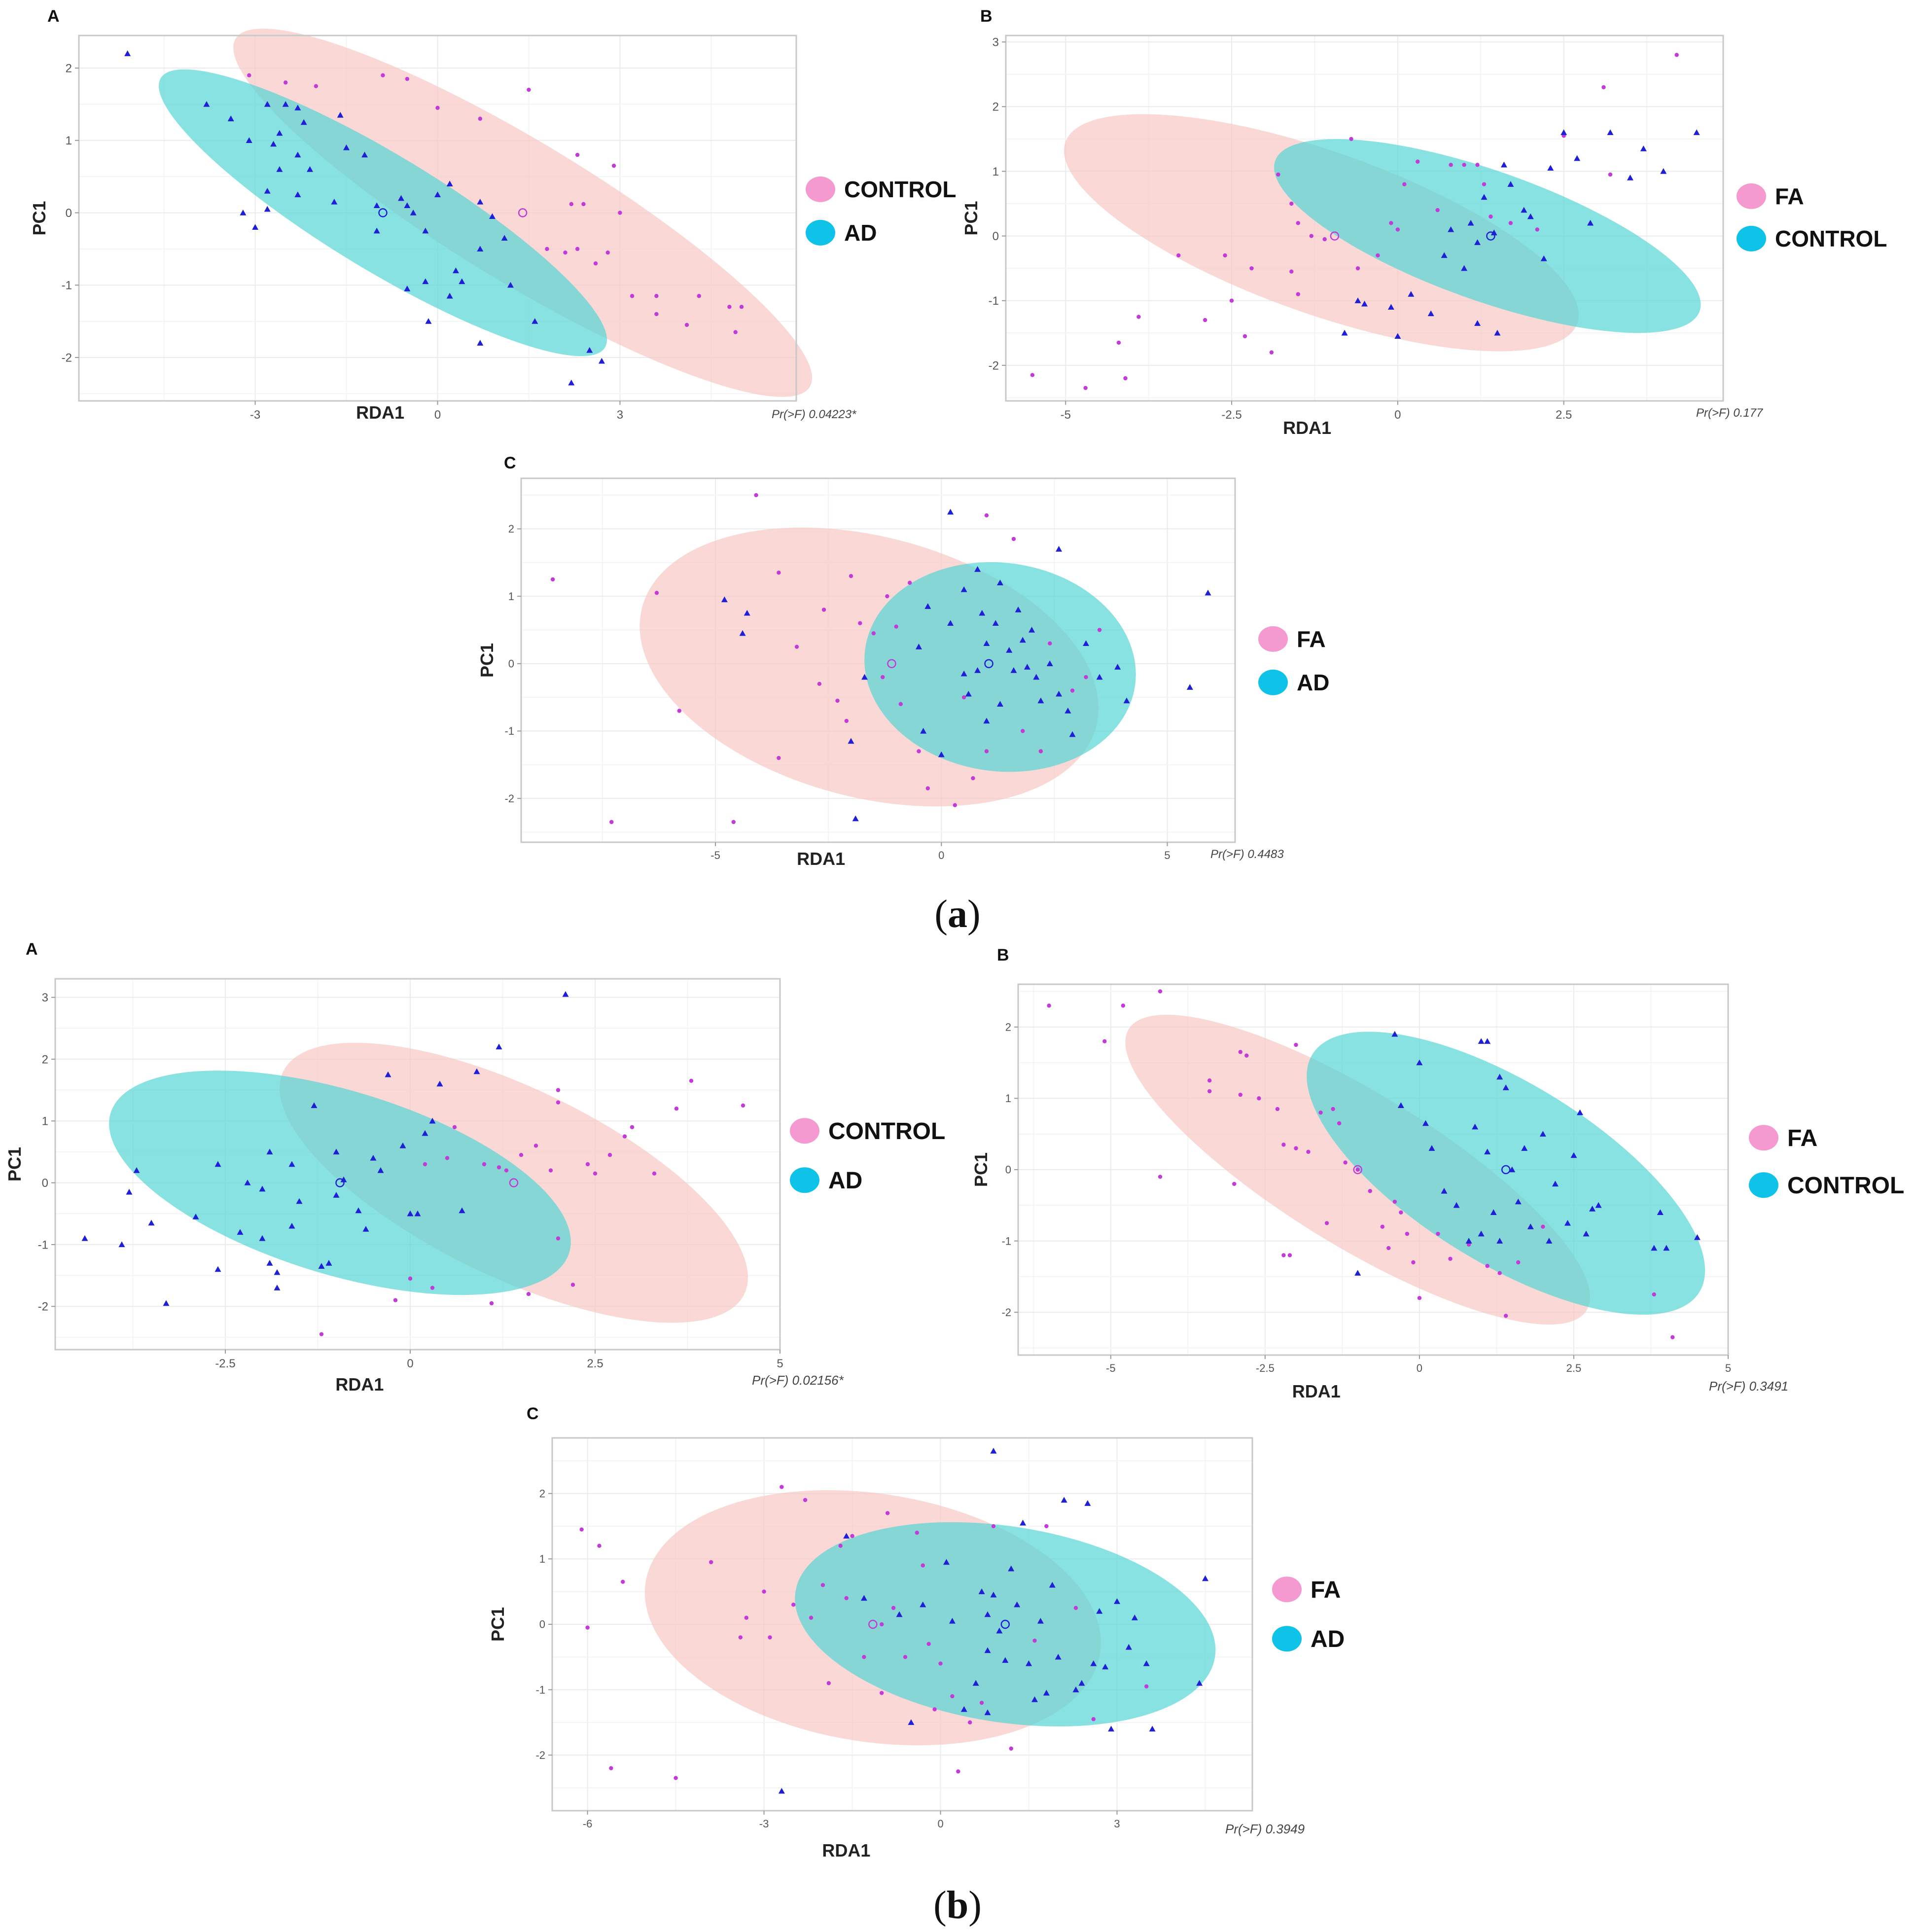  Describe the element at coordinates (588, 1824) in the screenshot. I see `x-tick-label: -6` at that location.